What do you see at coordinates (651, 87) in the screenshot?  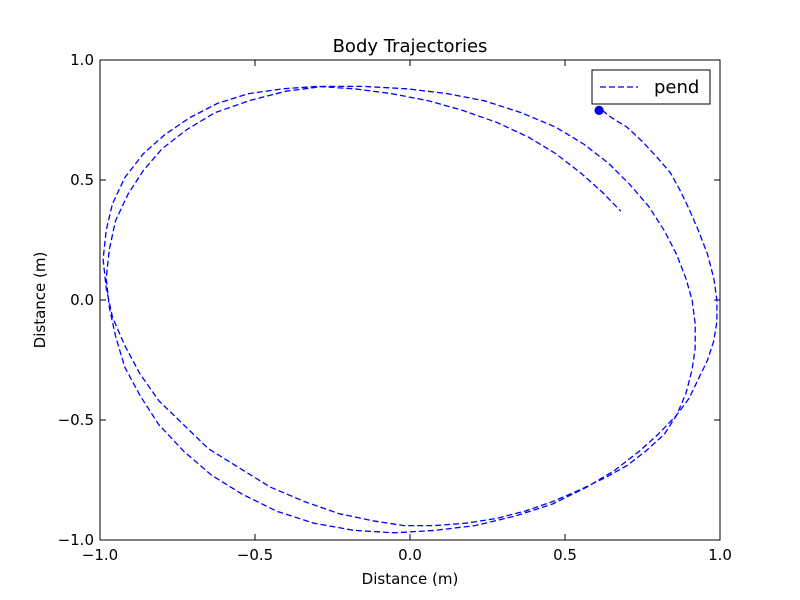 I see `legend: pend` at bounding box center [651, 87].